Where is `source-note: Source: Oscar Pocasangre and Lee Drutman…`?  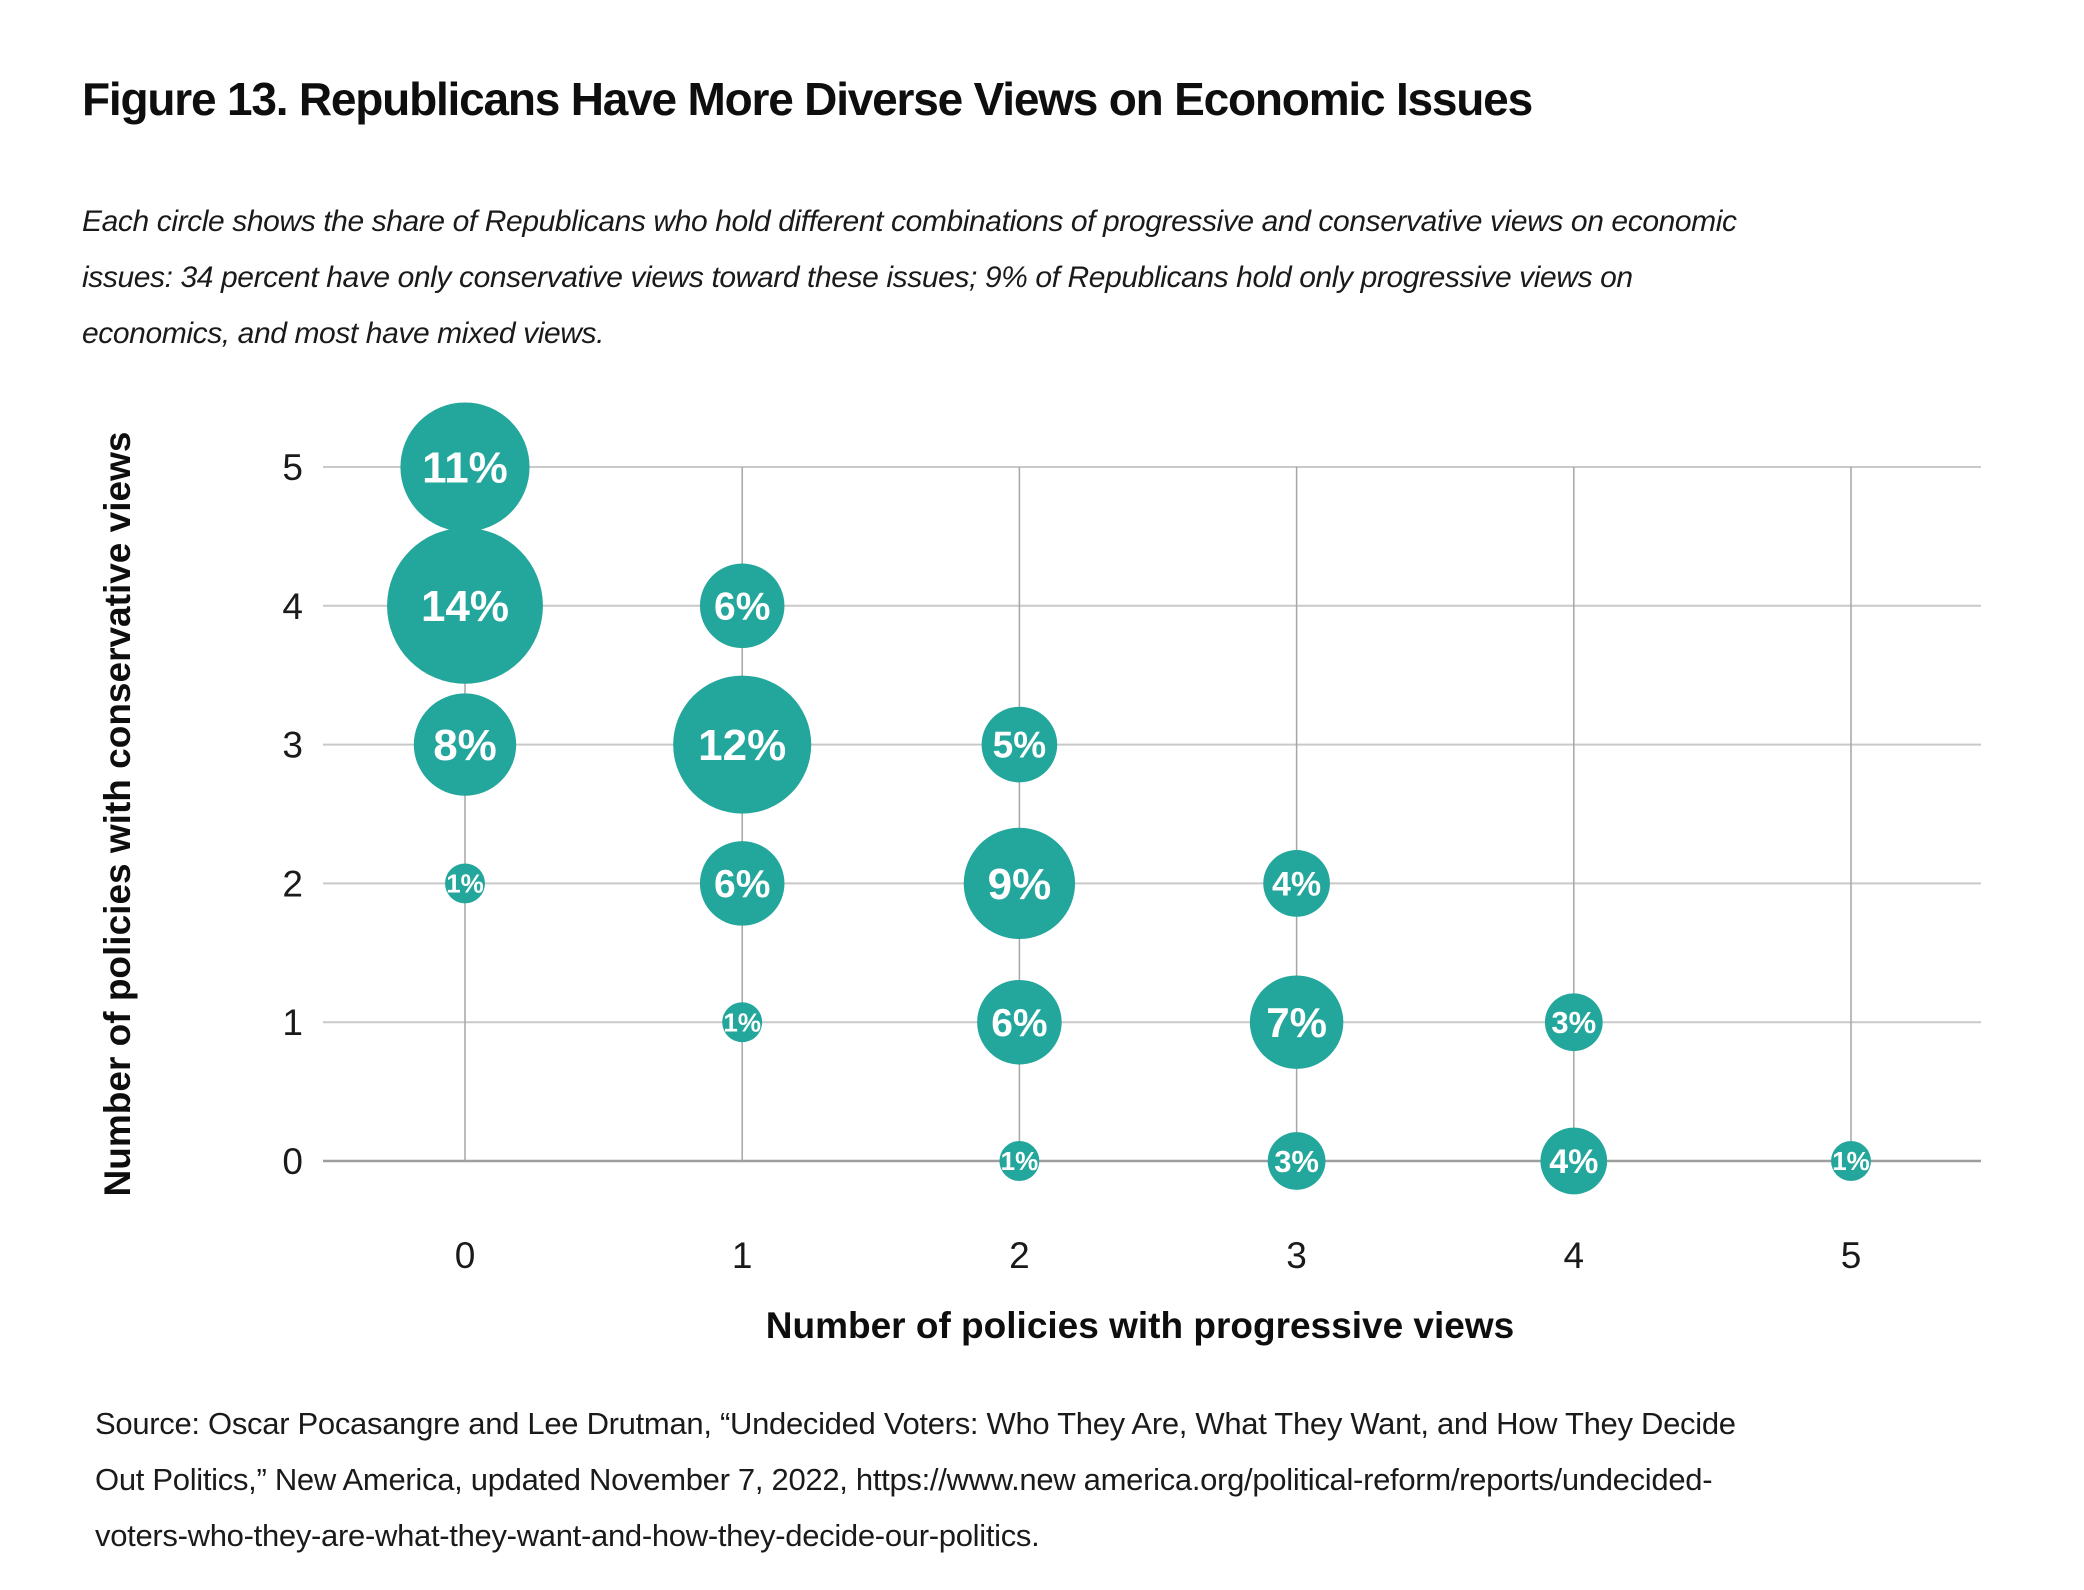
source-note: Source: Oscar Pocasangre and Lee Drutman… is located at coordinates (915, 1480).